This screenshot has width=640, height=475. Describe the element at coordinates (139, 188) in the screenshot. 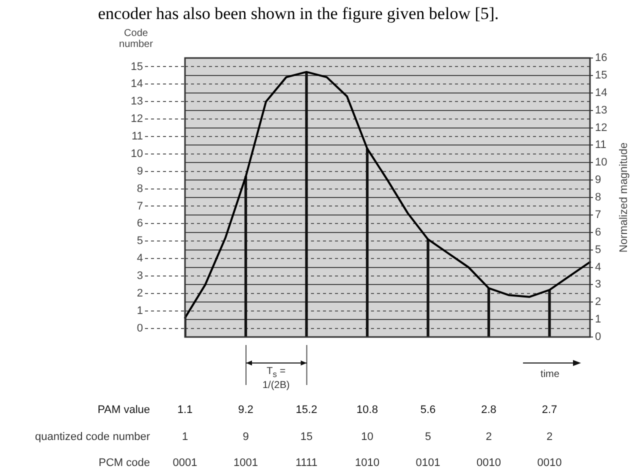

I see `y-tick-label: 8` at that location.